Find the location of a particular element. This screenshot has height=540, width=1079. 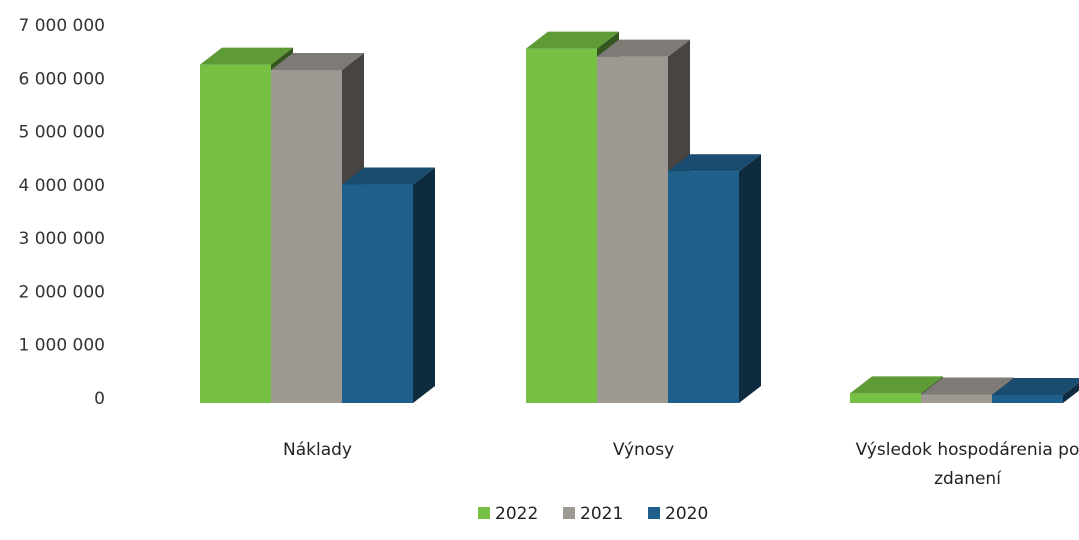

legend-item: 2020 is located at coordinates (678, 514).